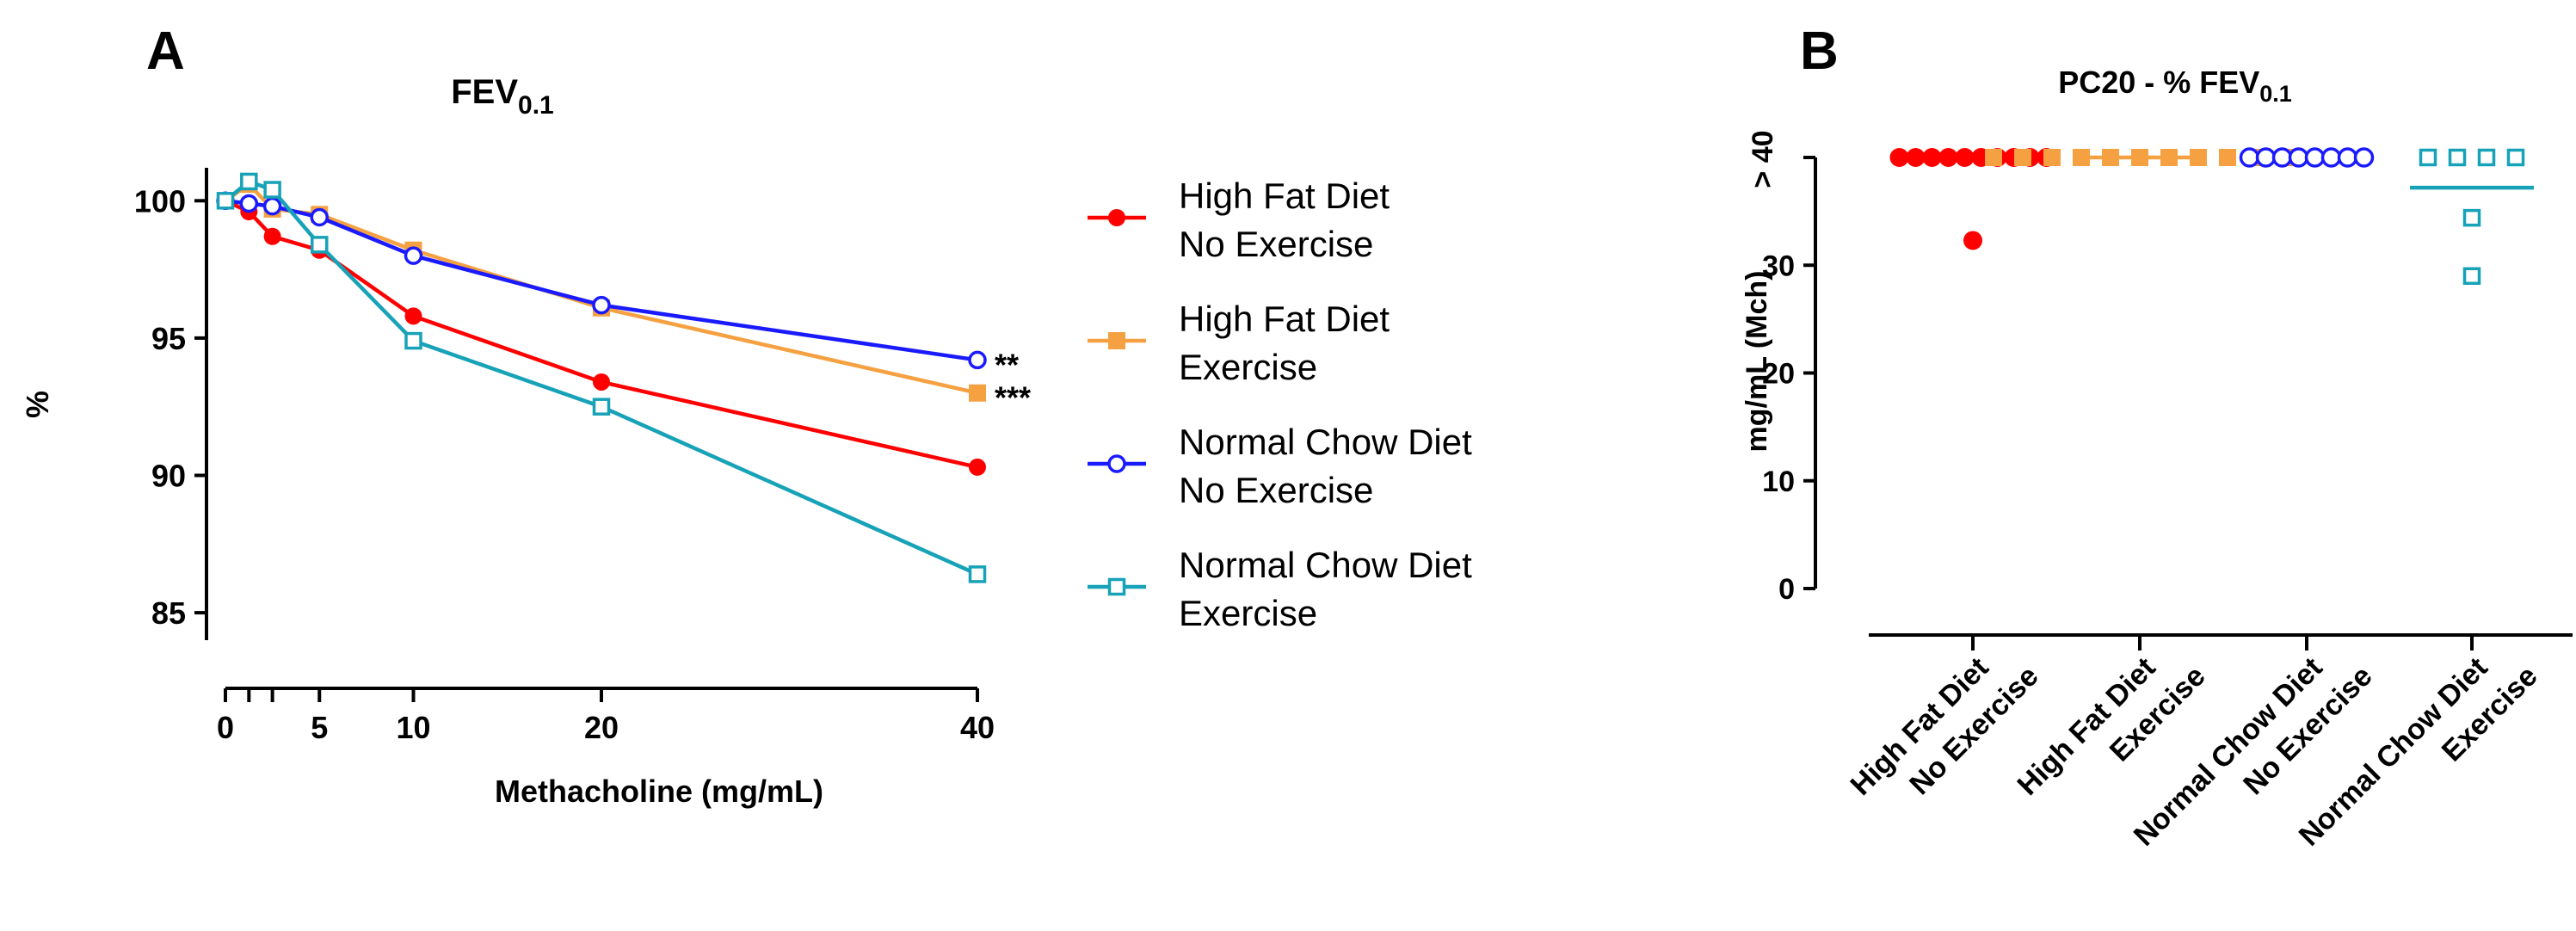 This screenshot has width=2576, height=931. I want to click on legend-label: Normal Chow Diet Exercise, so click(1325, 589).